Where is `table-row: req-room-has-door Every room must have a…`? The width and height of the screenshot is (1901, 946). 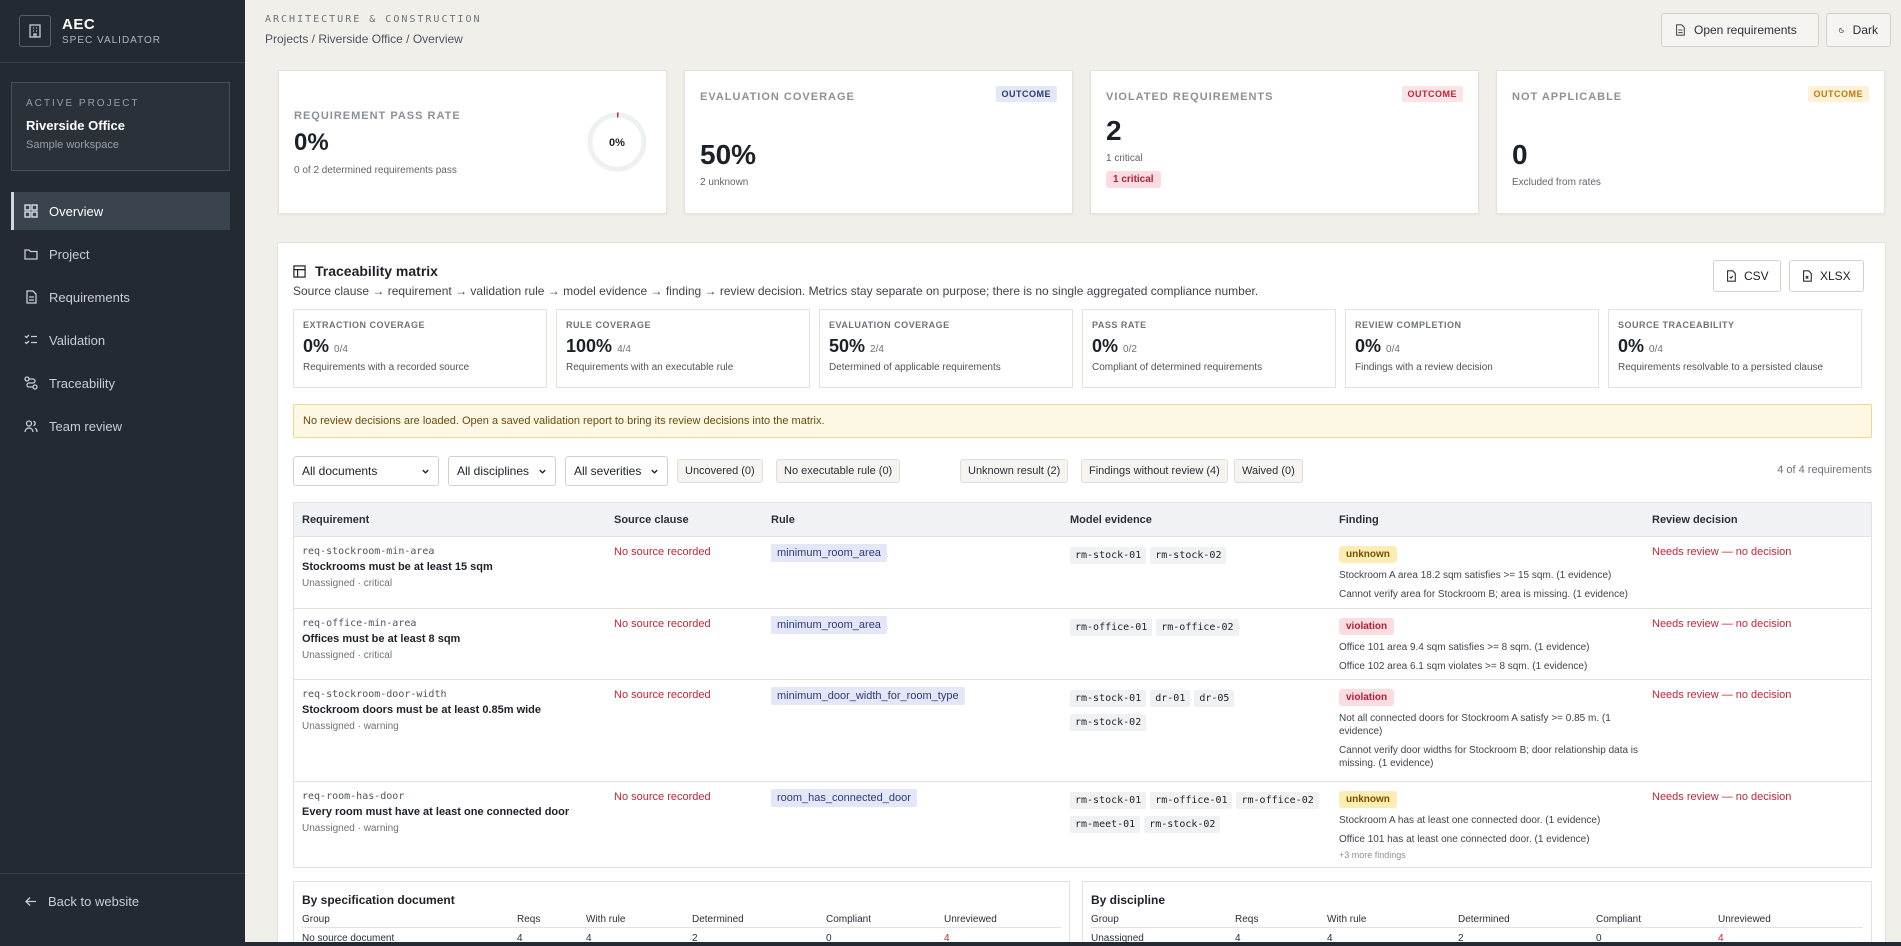
table-row: req-room-has-door Every room must have a… is located at coordinates (1082, 825).